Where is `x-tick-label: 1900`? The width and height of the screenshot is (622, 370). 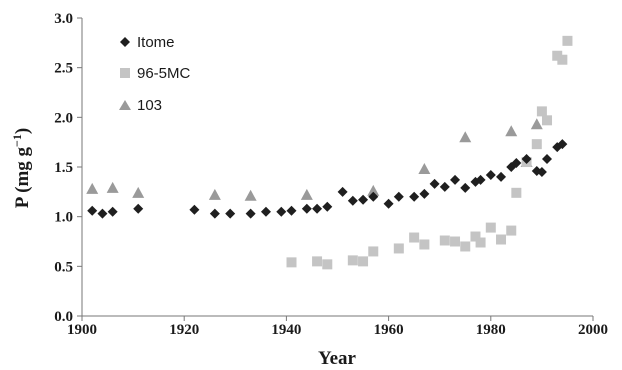
x-tick-label: 1900 is located at coordinates (82, 330).